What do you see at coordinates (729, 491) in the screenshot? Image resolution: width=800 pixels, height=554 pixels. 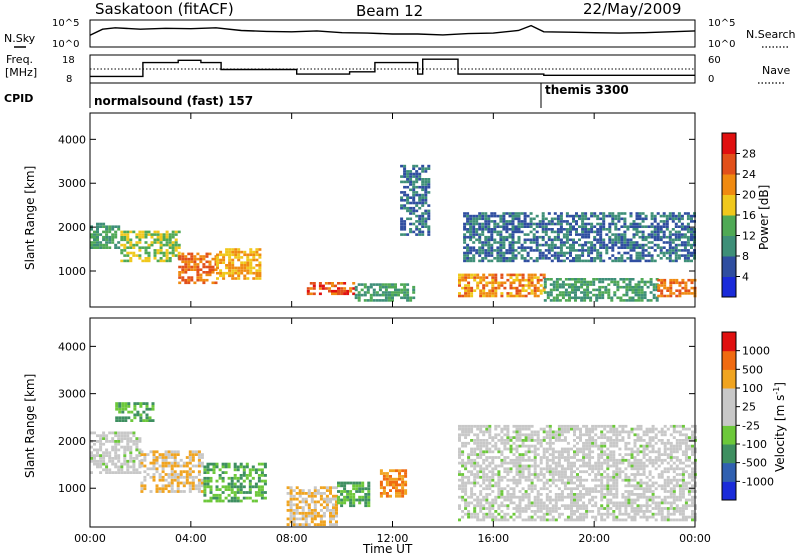 I see `velocity-colorbar-swatch` at bounding box center [729, 491].